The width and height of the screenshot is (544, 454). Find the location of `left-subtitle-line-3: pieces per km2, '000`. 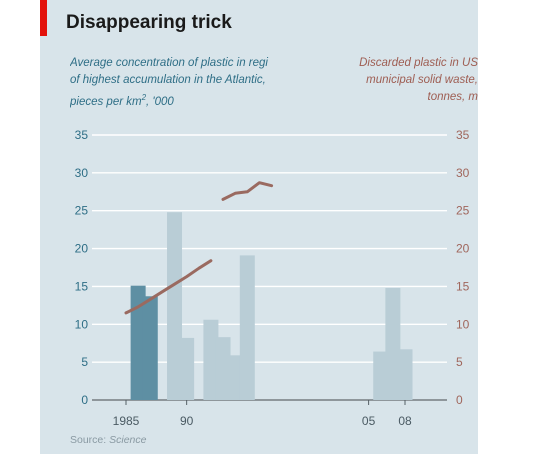

left-subtitle-line-3: pieces per km2, '000 is located at coordinates (188, 100).